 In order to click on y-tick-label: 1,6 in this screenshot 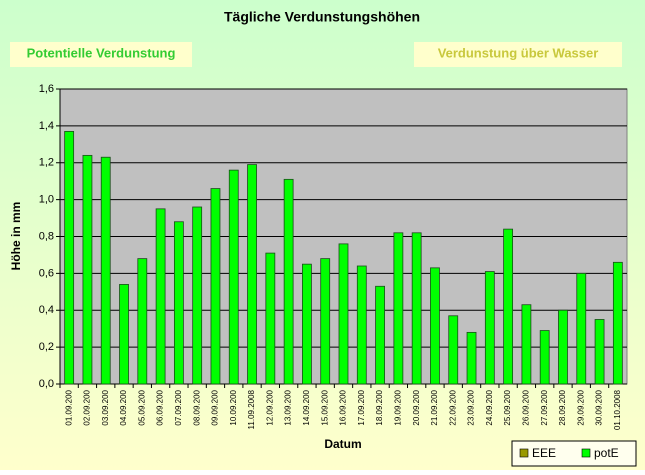, I will do `click(46, 89)`.